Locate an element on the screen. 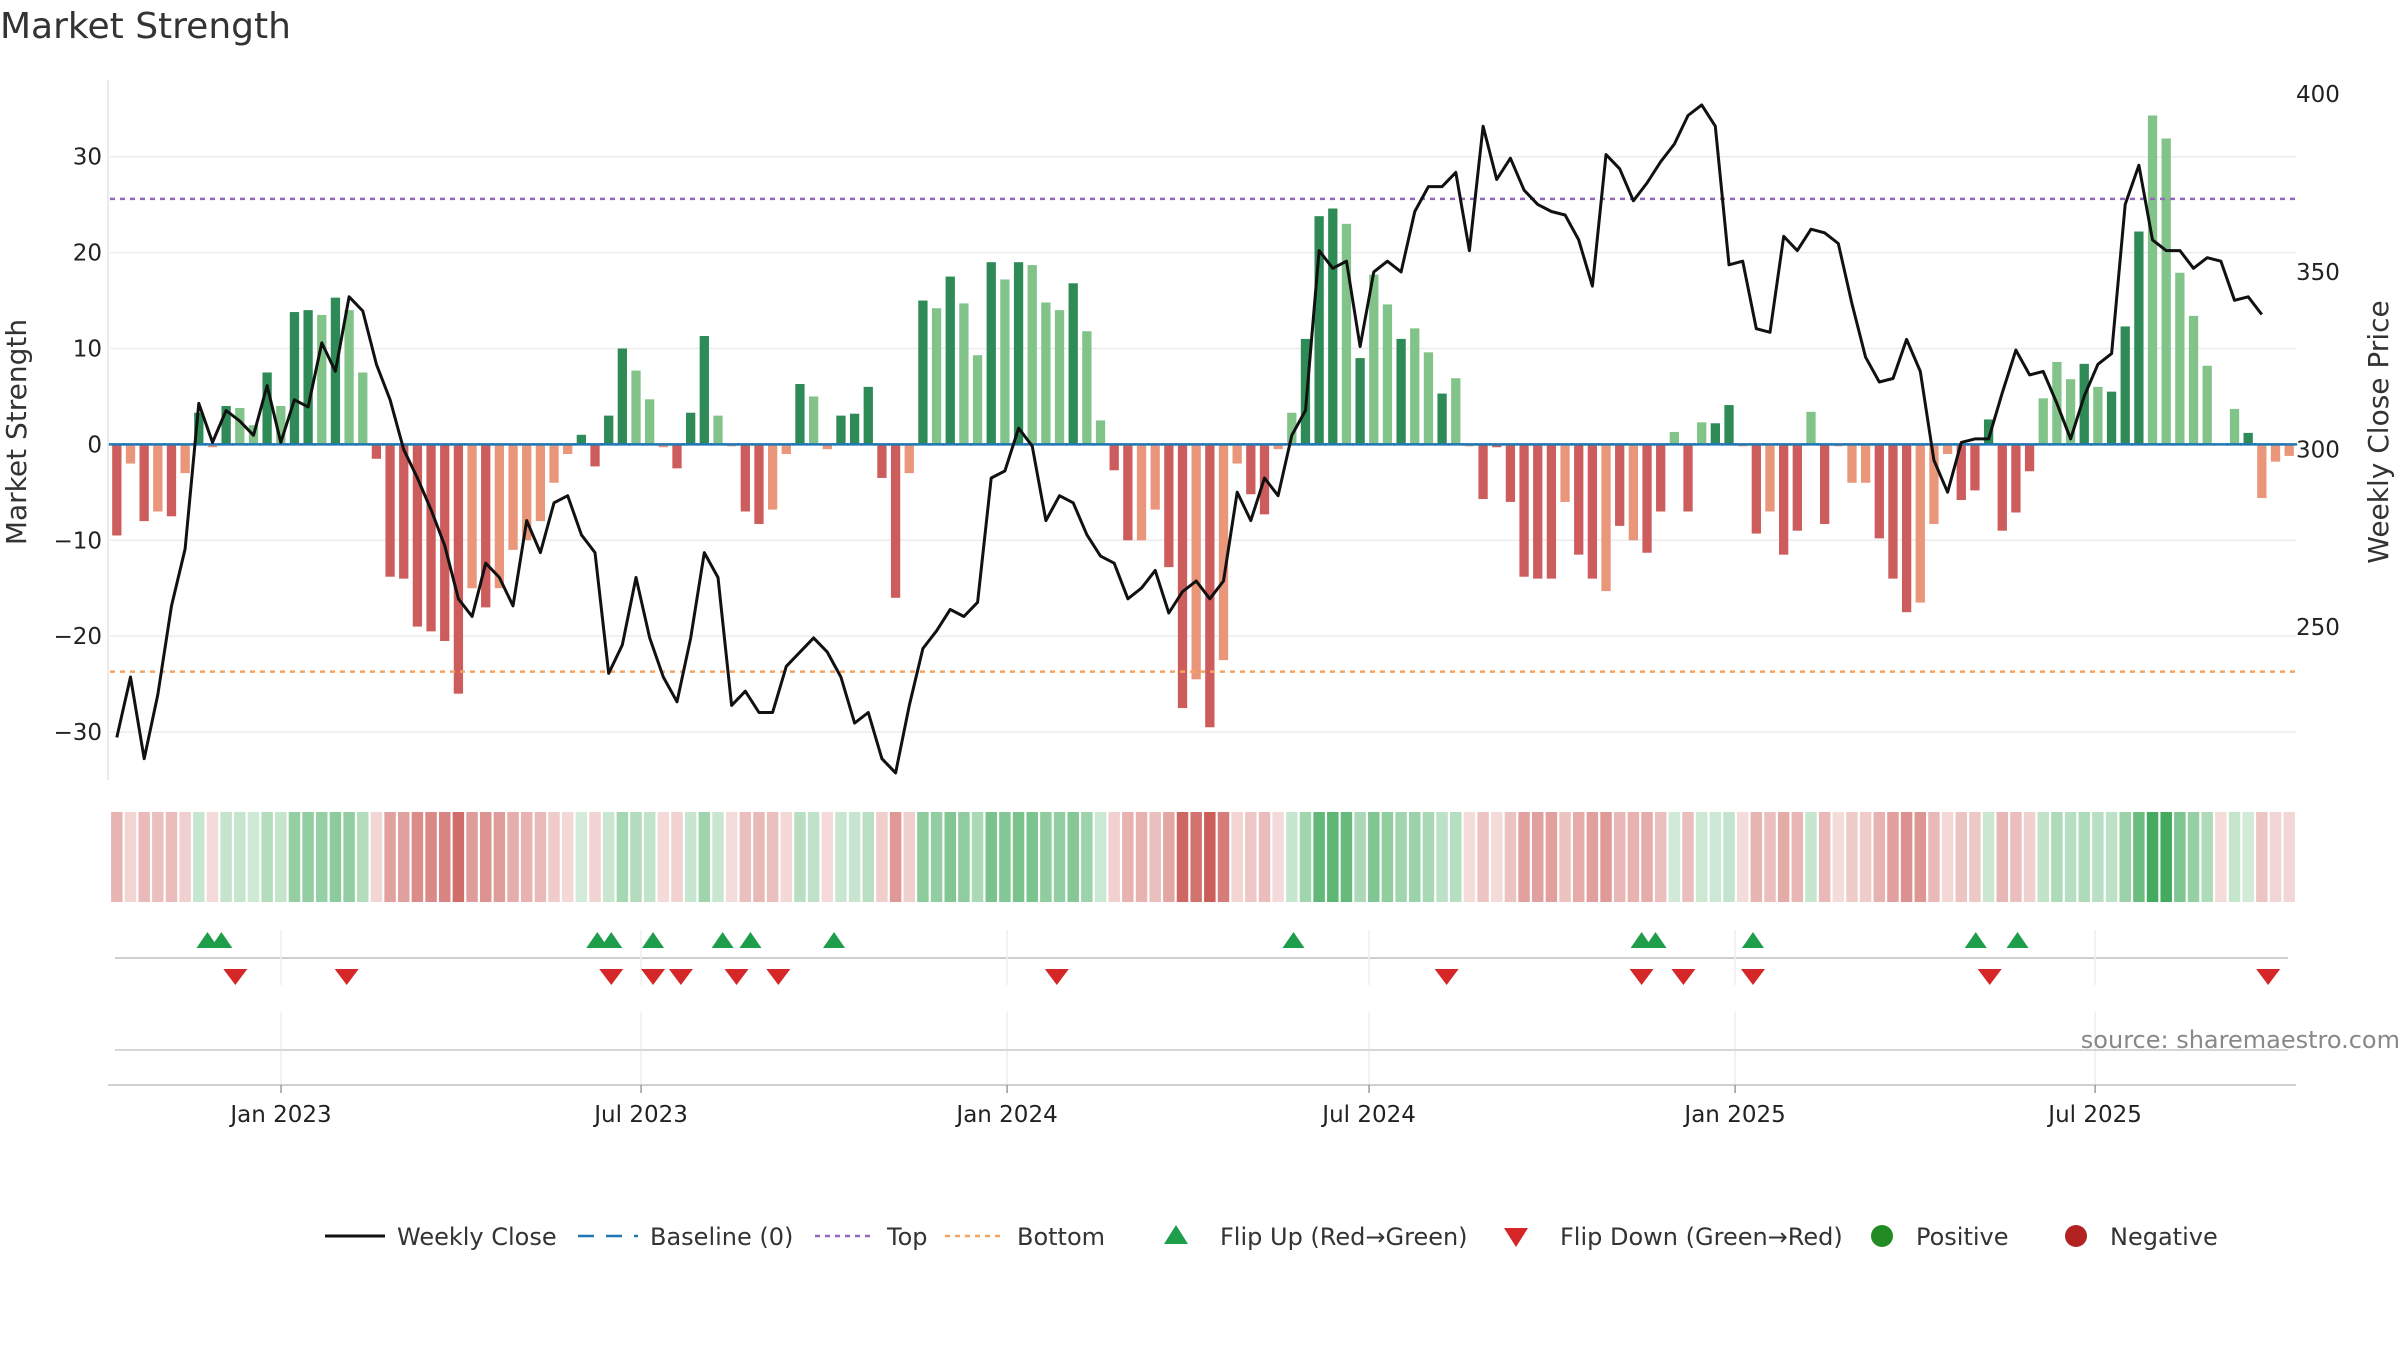  legend-label-negative: Negative is located at coordinates (2164, 1237).